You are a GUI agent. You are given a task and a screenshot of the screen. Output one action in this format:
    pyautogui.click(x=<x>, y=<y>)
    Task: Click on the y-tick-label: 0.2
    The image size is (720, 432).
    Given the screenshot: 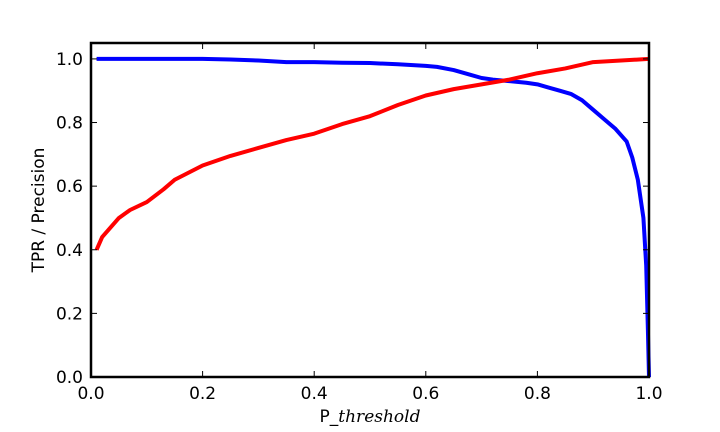 What is the action you would take?
    pyautogui.click(x=69, y=314)
    